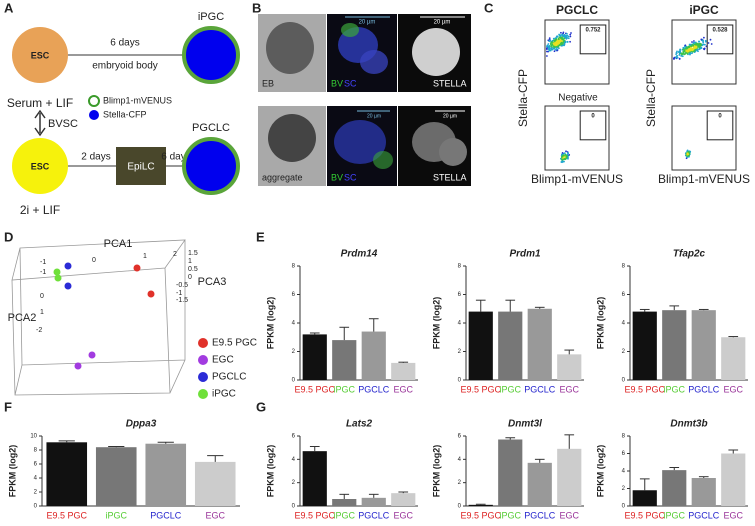  I want to click on chart-title: Dppa3, so click(141, 424).